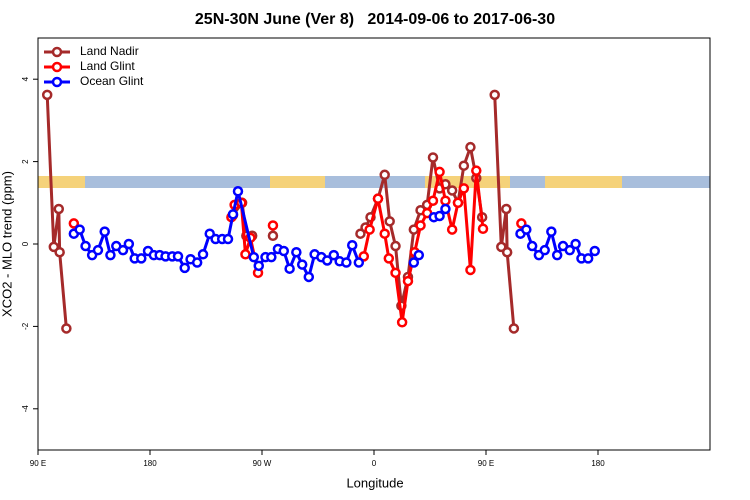  Describe the element at coordinates (25, 243) in the screenshot. I see `y-tick-label: 0` at that location.